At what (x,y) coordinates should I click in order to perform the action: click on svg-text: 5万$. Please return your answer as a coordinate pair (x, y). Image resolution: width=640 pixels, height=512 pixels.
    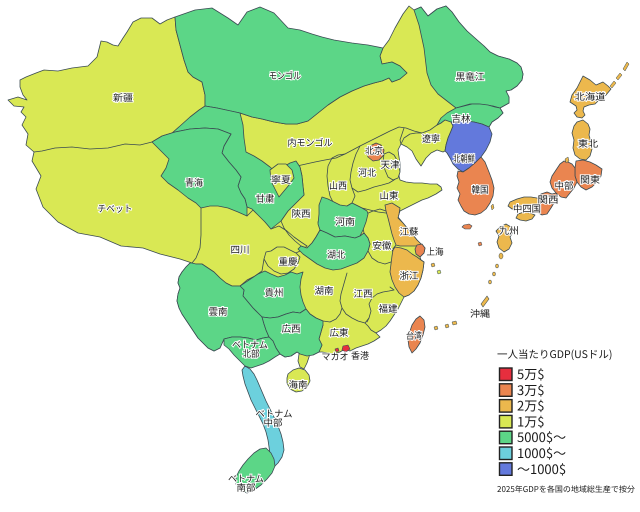
    Looking at the image, I should click on (530, 373).